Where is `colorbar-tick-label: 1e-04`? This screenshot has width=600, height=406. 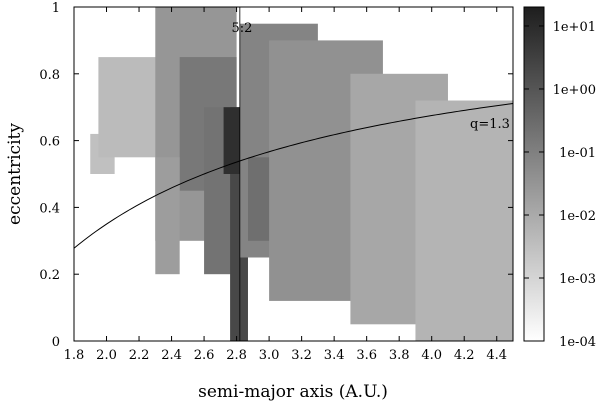
colorbar-tick-label: 1e-04 is located at coordinates (577, 342).